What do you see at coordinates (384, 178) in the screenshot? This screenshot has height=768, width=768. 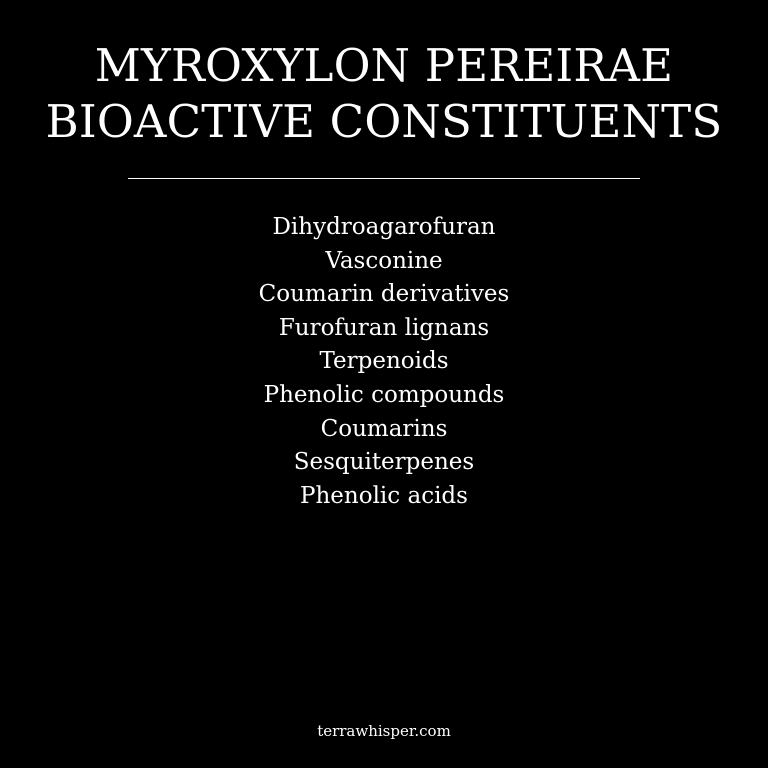 I see `divider` at bounding box center [384, 178].